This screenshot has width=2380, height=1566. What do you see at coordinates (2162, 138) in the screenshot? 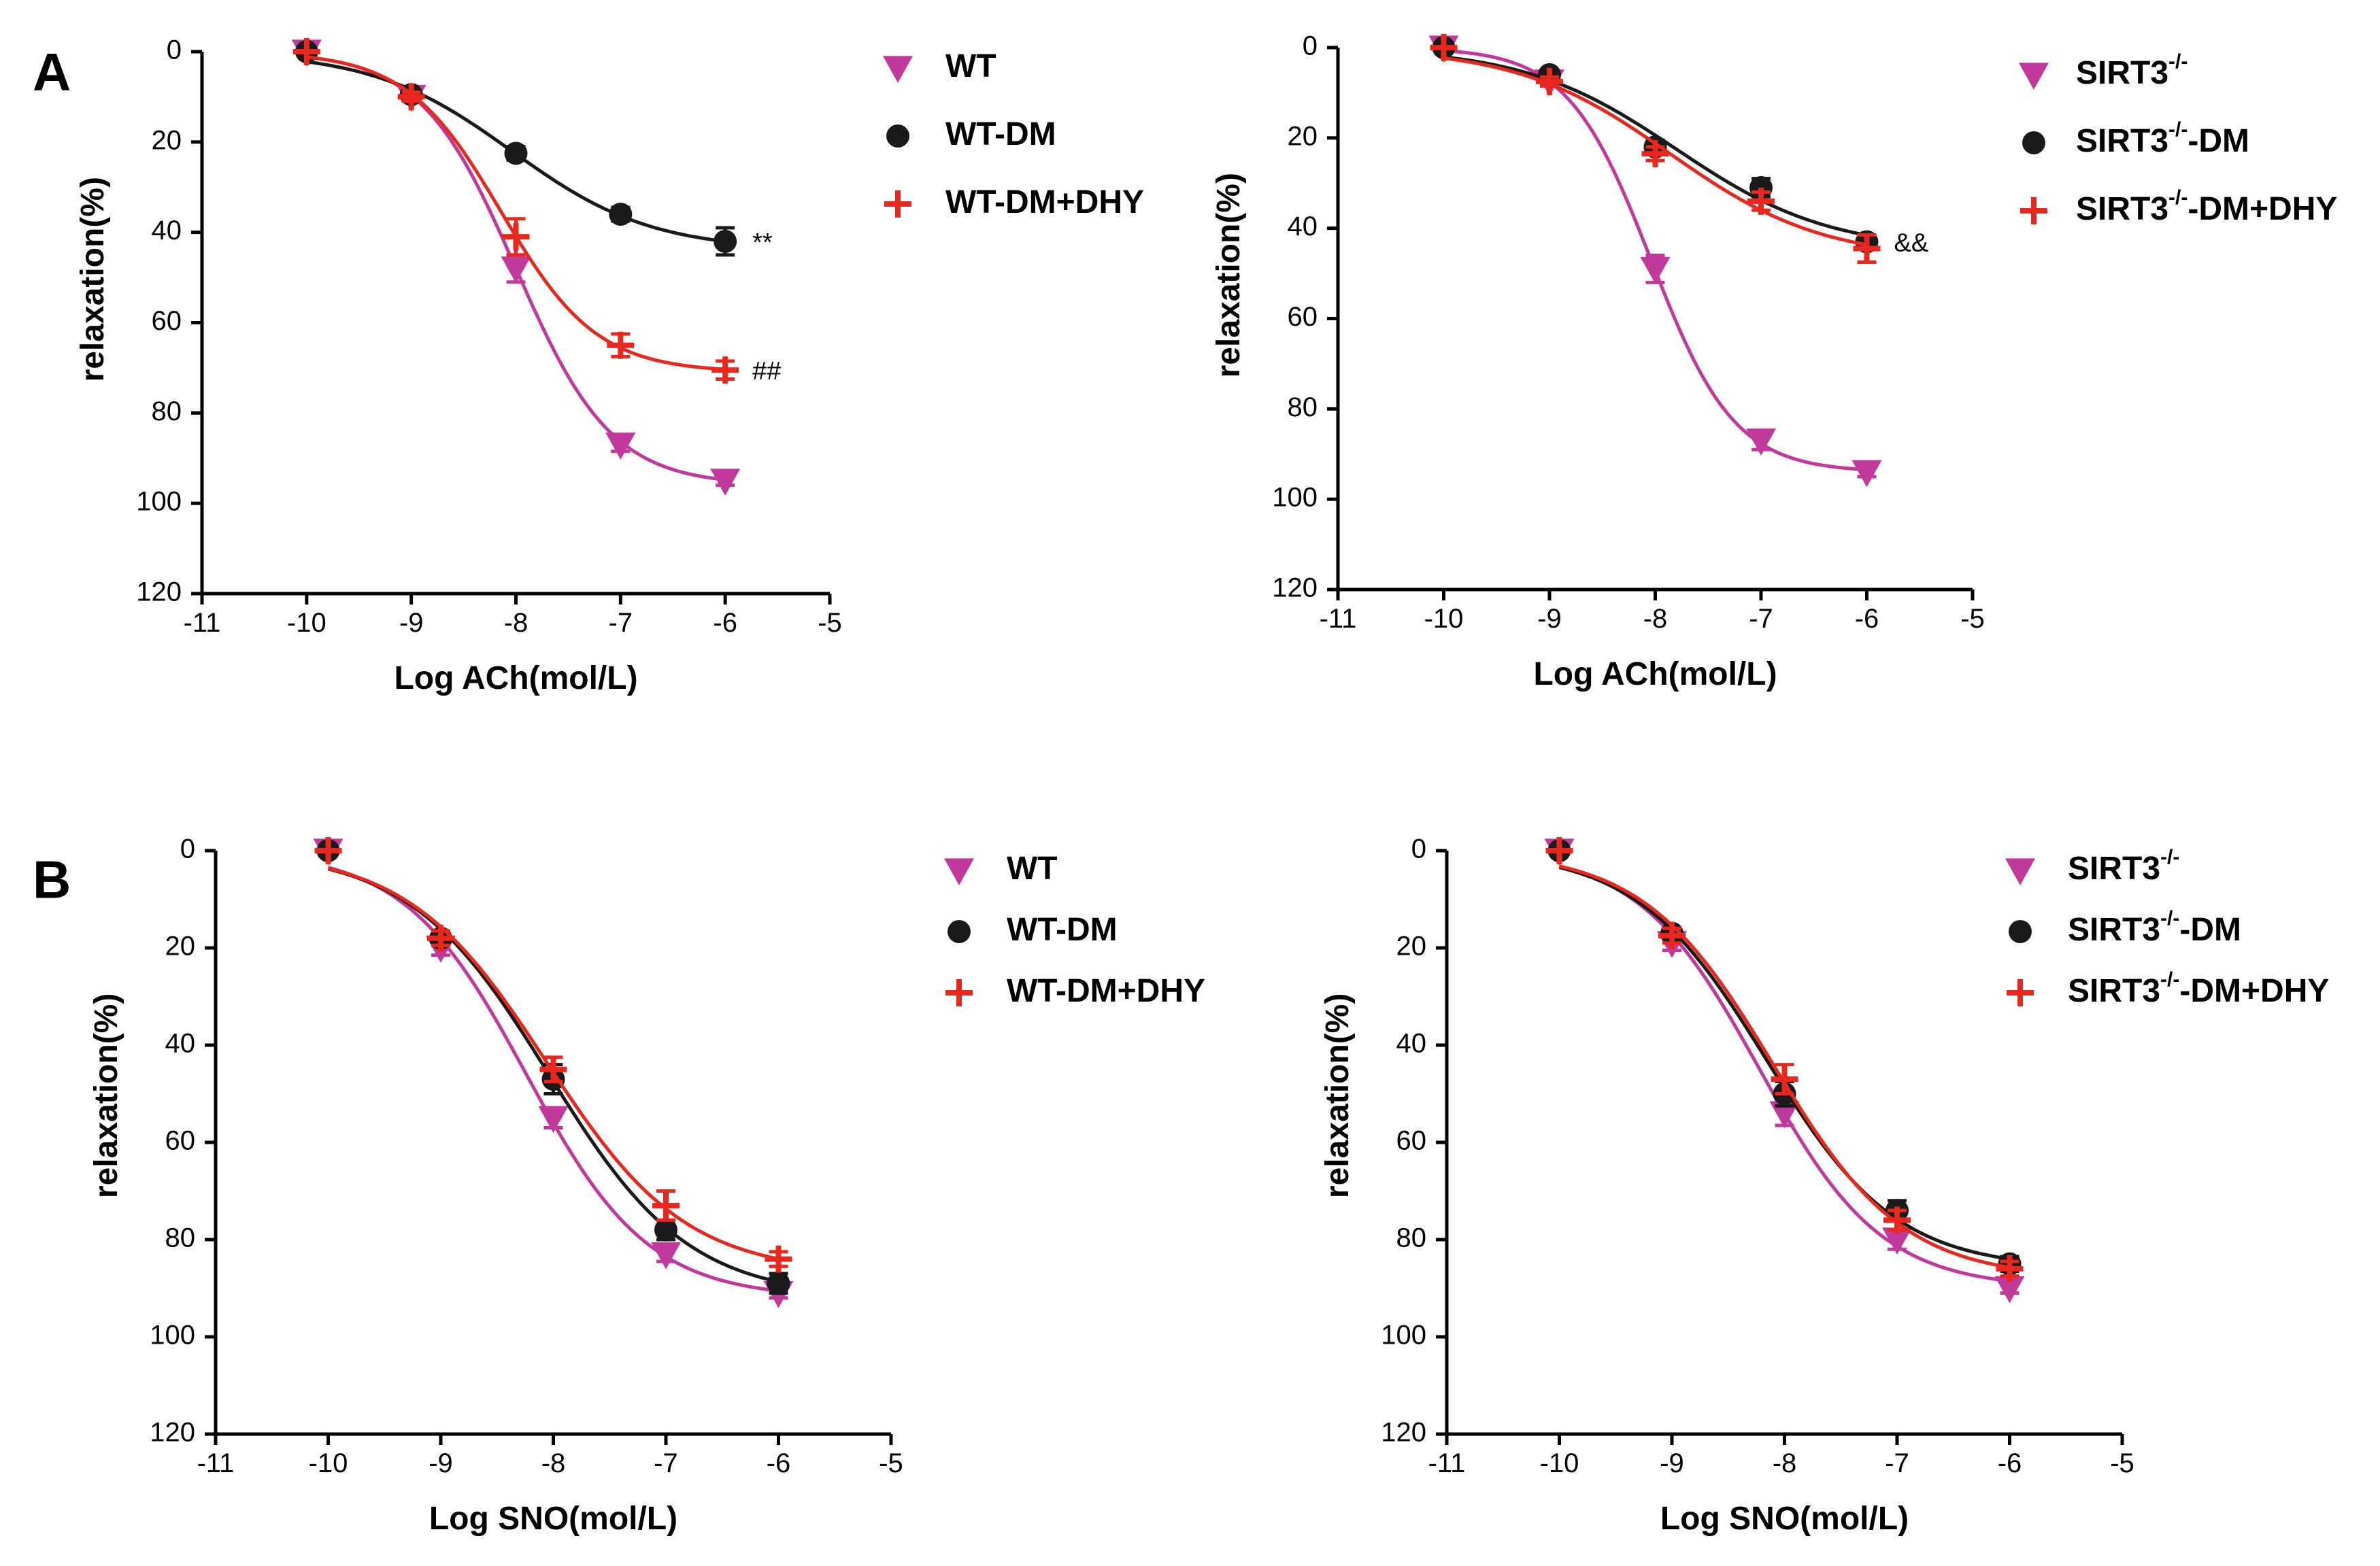
I see `legend-label: SIRT3-/--DM` at bounding box center [2162, 138].